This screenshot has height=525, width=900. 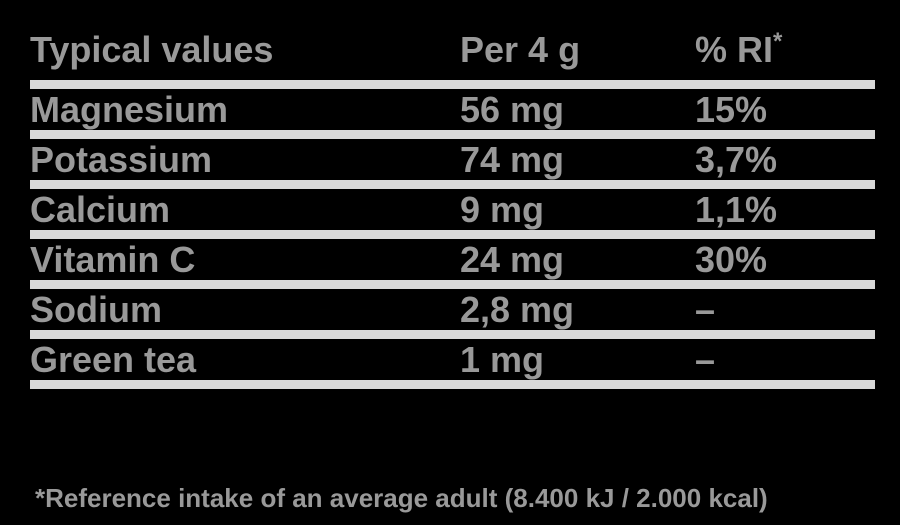 I want to click on amount-value: 9 mg, so click(x=502, y=209).